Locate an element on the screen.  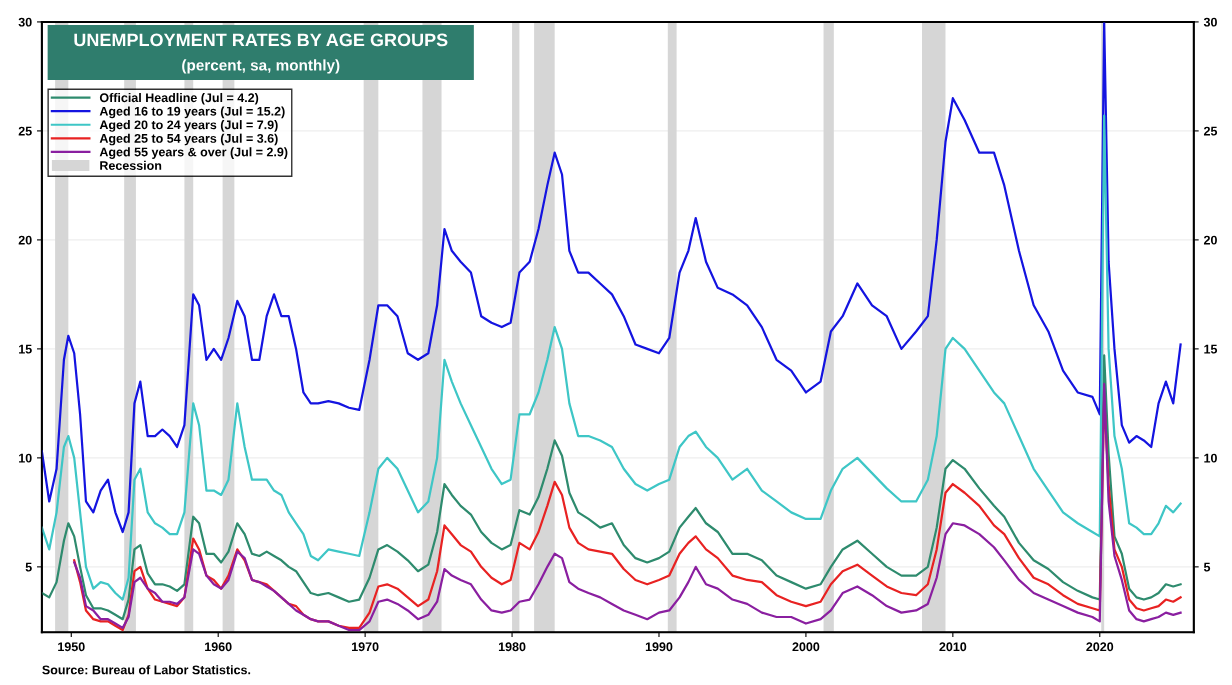
x-tick-label: 1980 is located at coordinates (512, 647).